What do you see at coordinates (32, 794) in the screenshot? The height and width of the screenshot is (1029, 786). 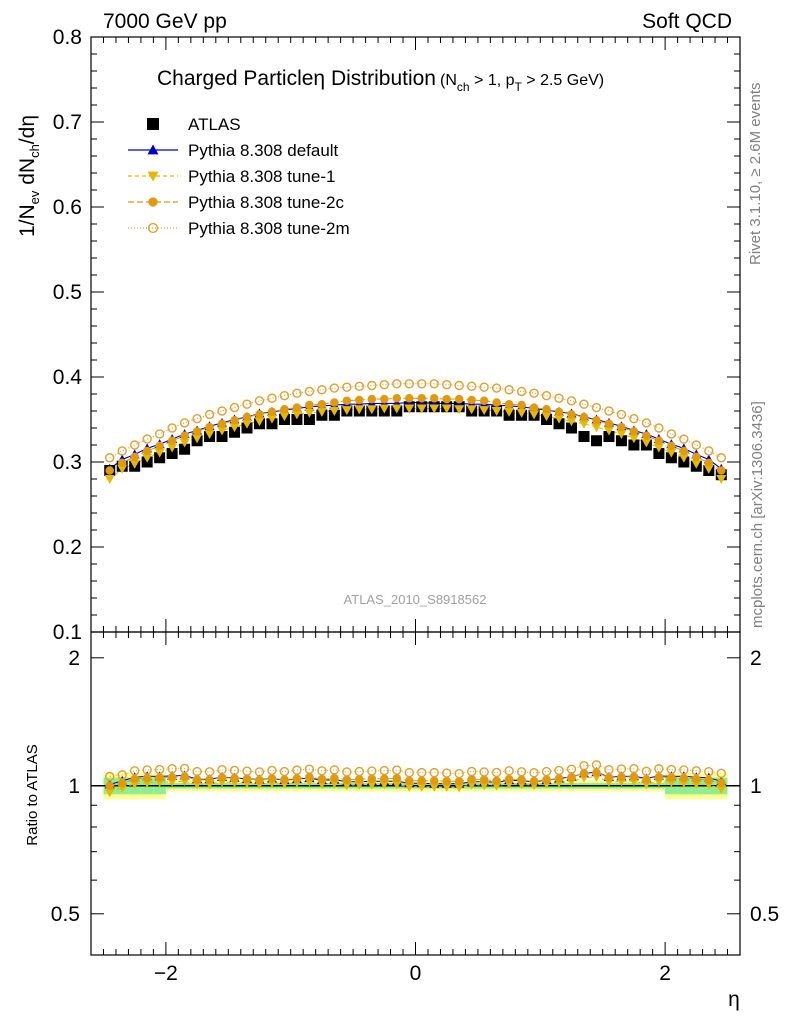 I see `ratio-axis-label: Ratio to ATLAS` at bounding box center [32, 794].